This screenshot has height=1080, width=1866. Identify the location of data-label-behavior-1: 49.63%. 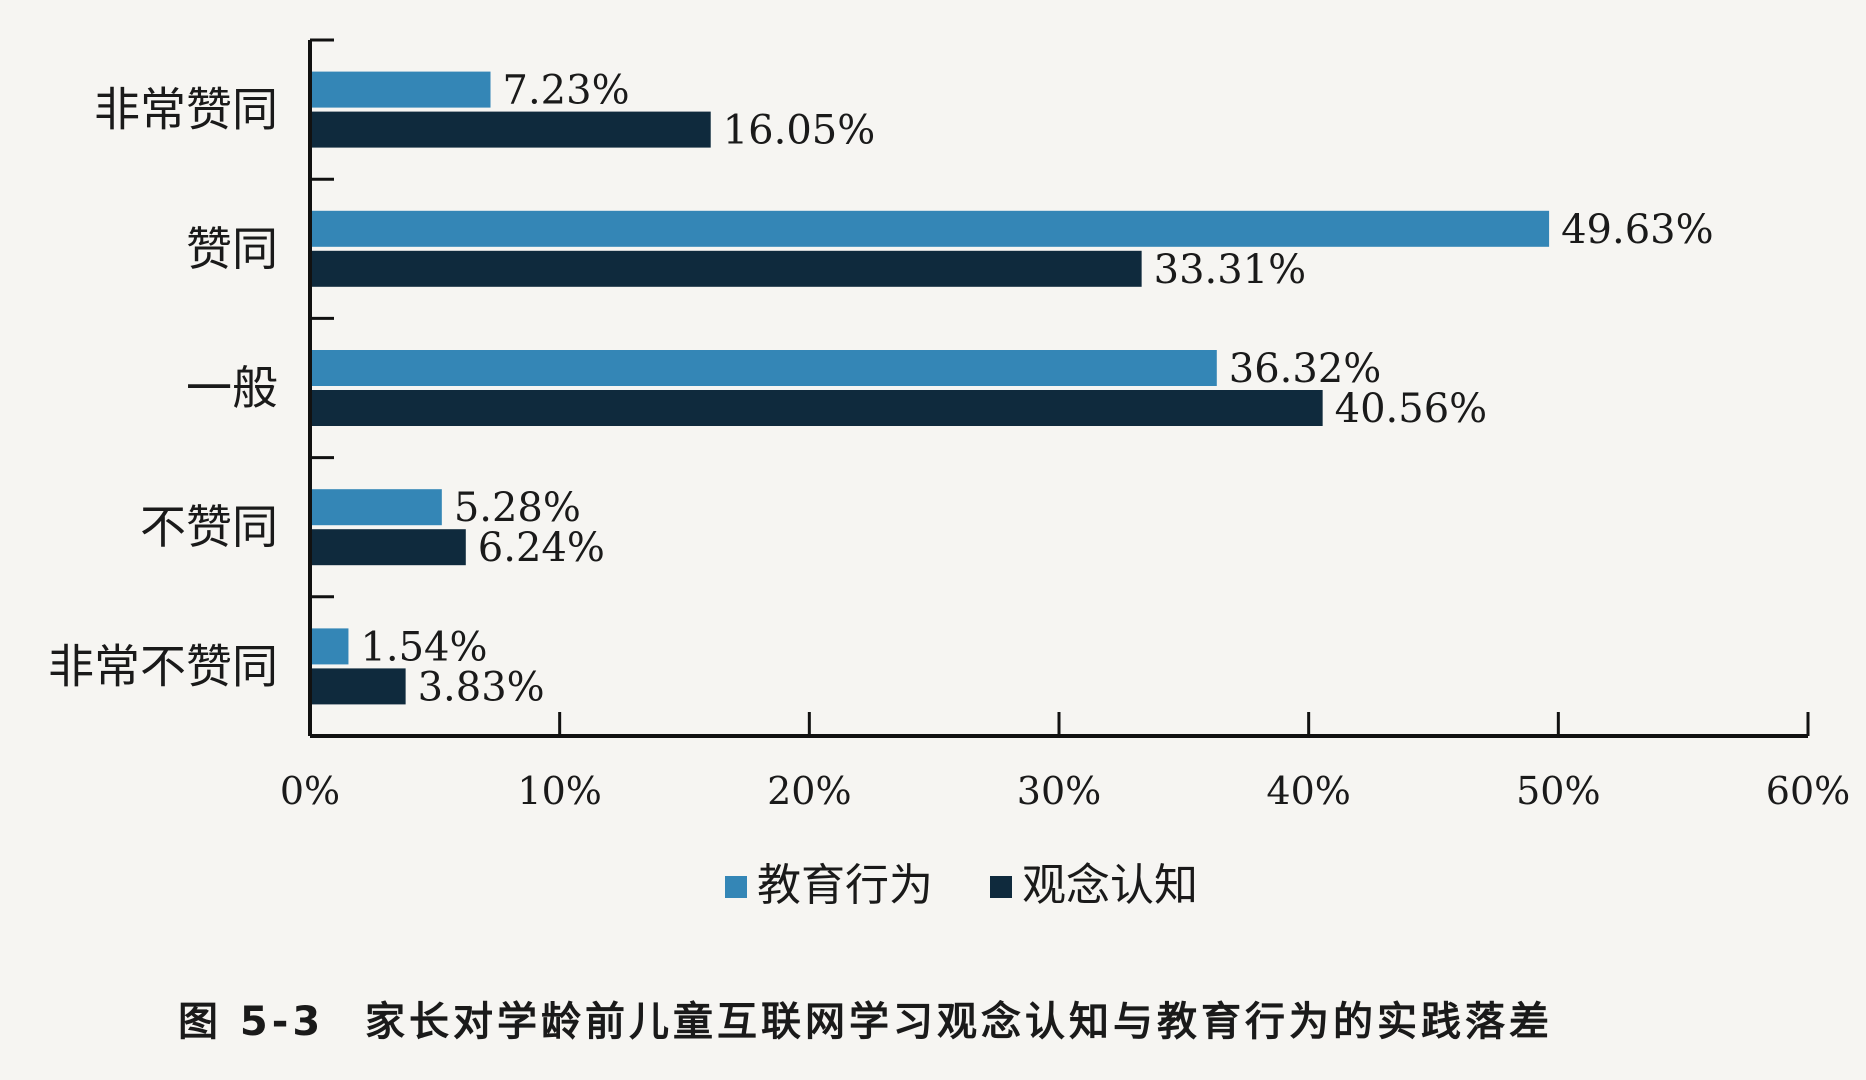
(1637, 230).